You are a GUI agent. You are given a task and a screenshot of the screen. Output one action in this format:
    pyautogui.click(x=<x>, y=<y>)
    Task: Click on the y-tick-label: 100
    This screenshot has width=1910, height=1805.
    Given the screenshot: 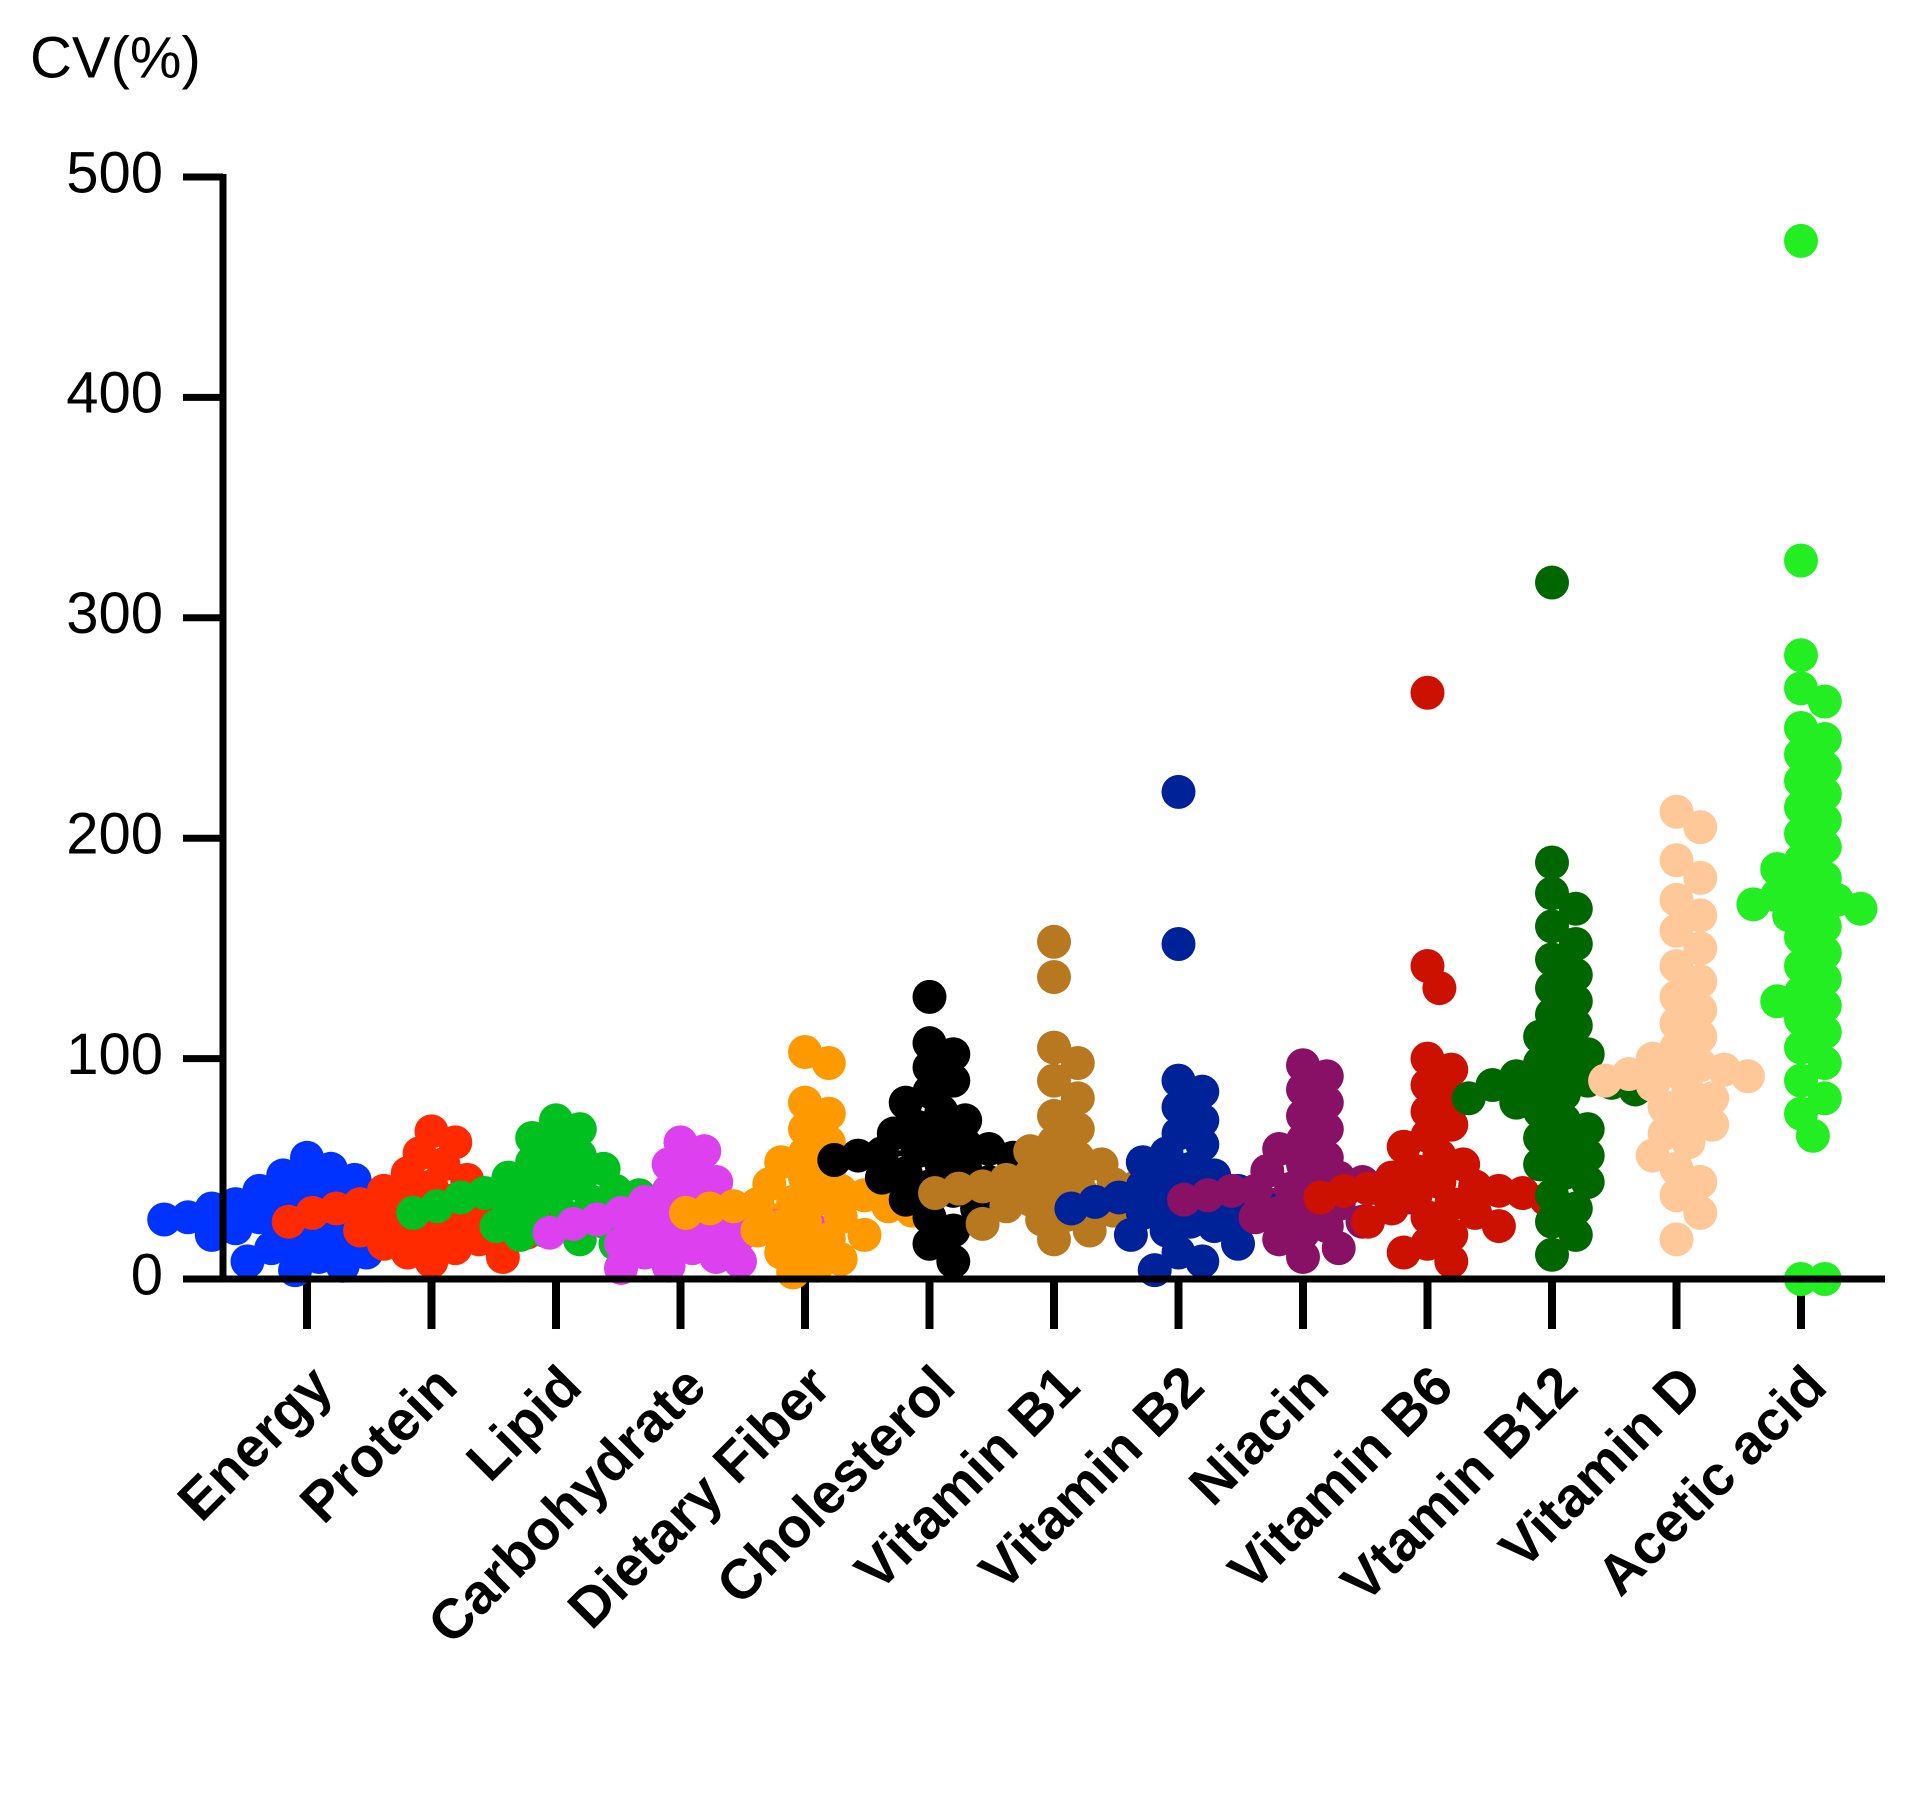 What is the action you would take?
    pyautogui.click(x=114, y=1054)
    